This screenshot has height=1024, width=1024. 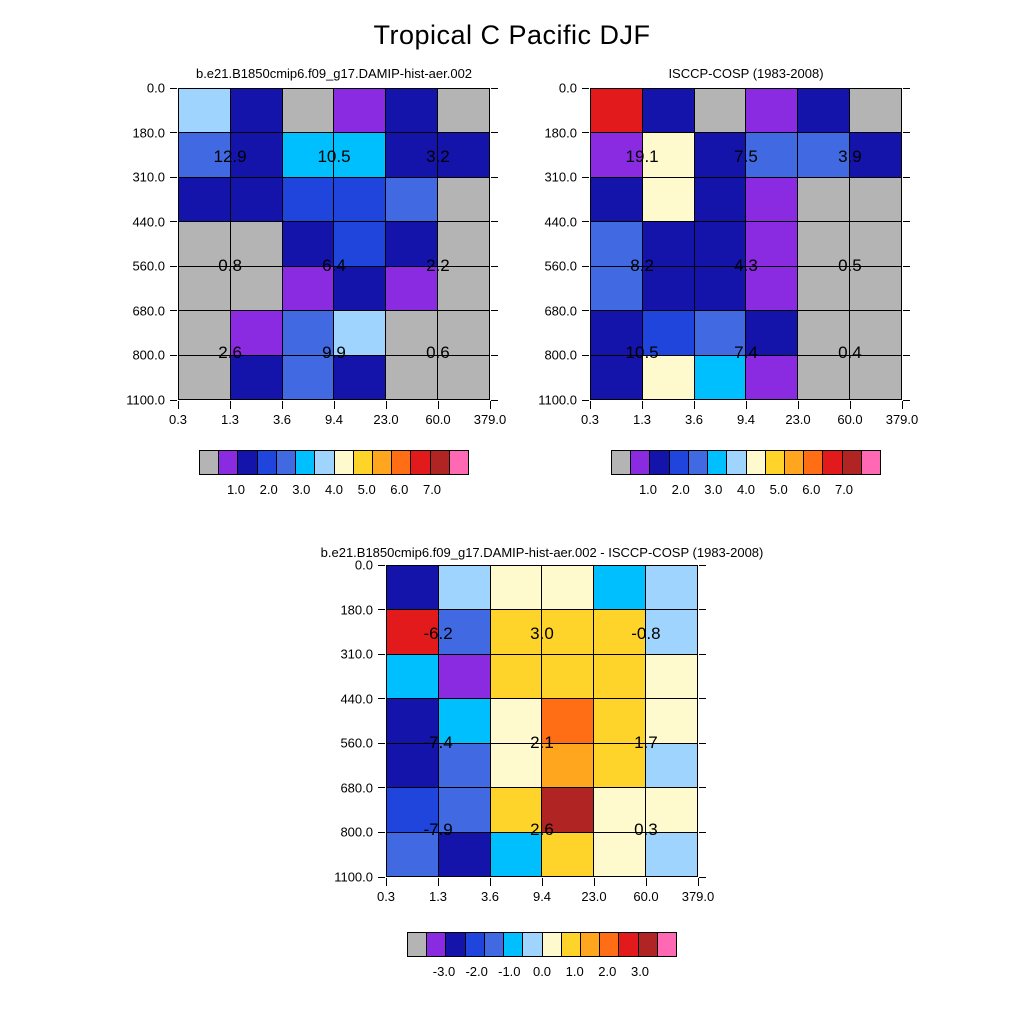 I want to click on cell-value-label: 0.8, so click(x=230, y=266).